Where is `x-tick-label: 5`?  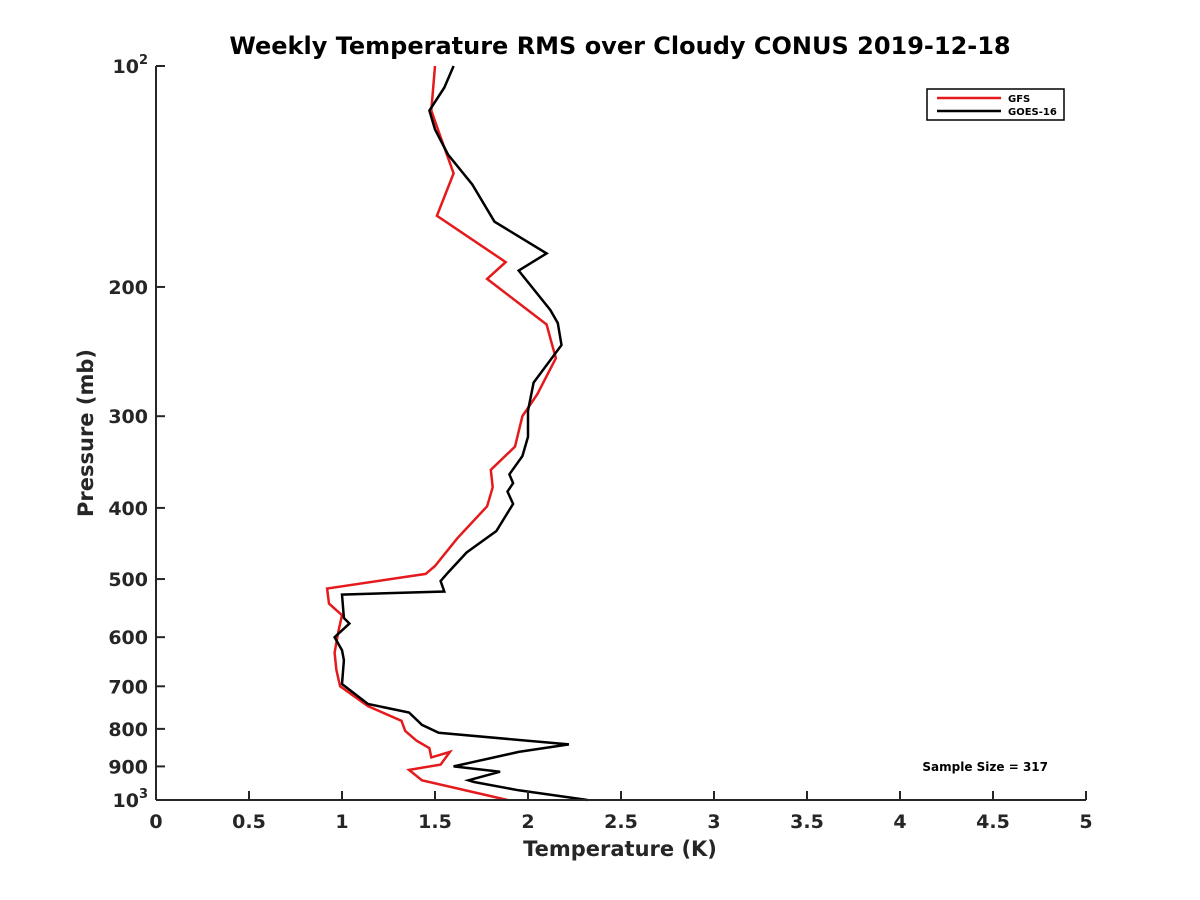
x-tick-label: 5 is located at coordinates (1085, 822).